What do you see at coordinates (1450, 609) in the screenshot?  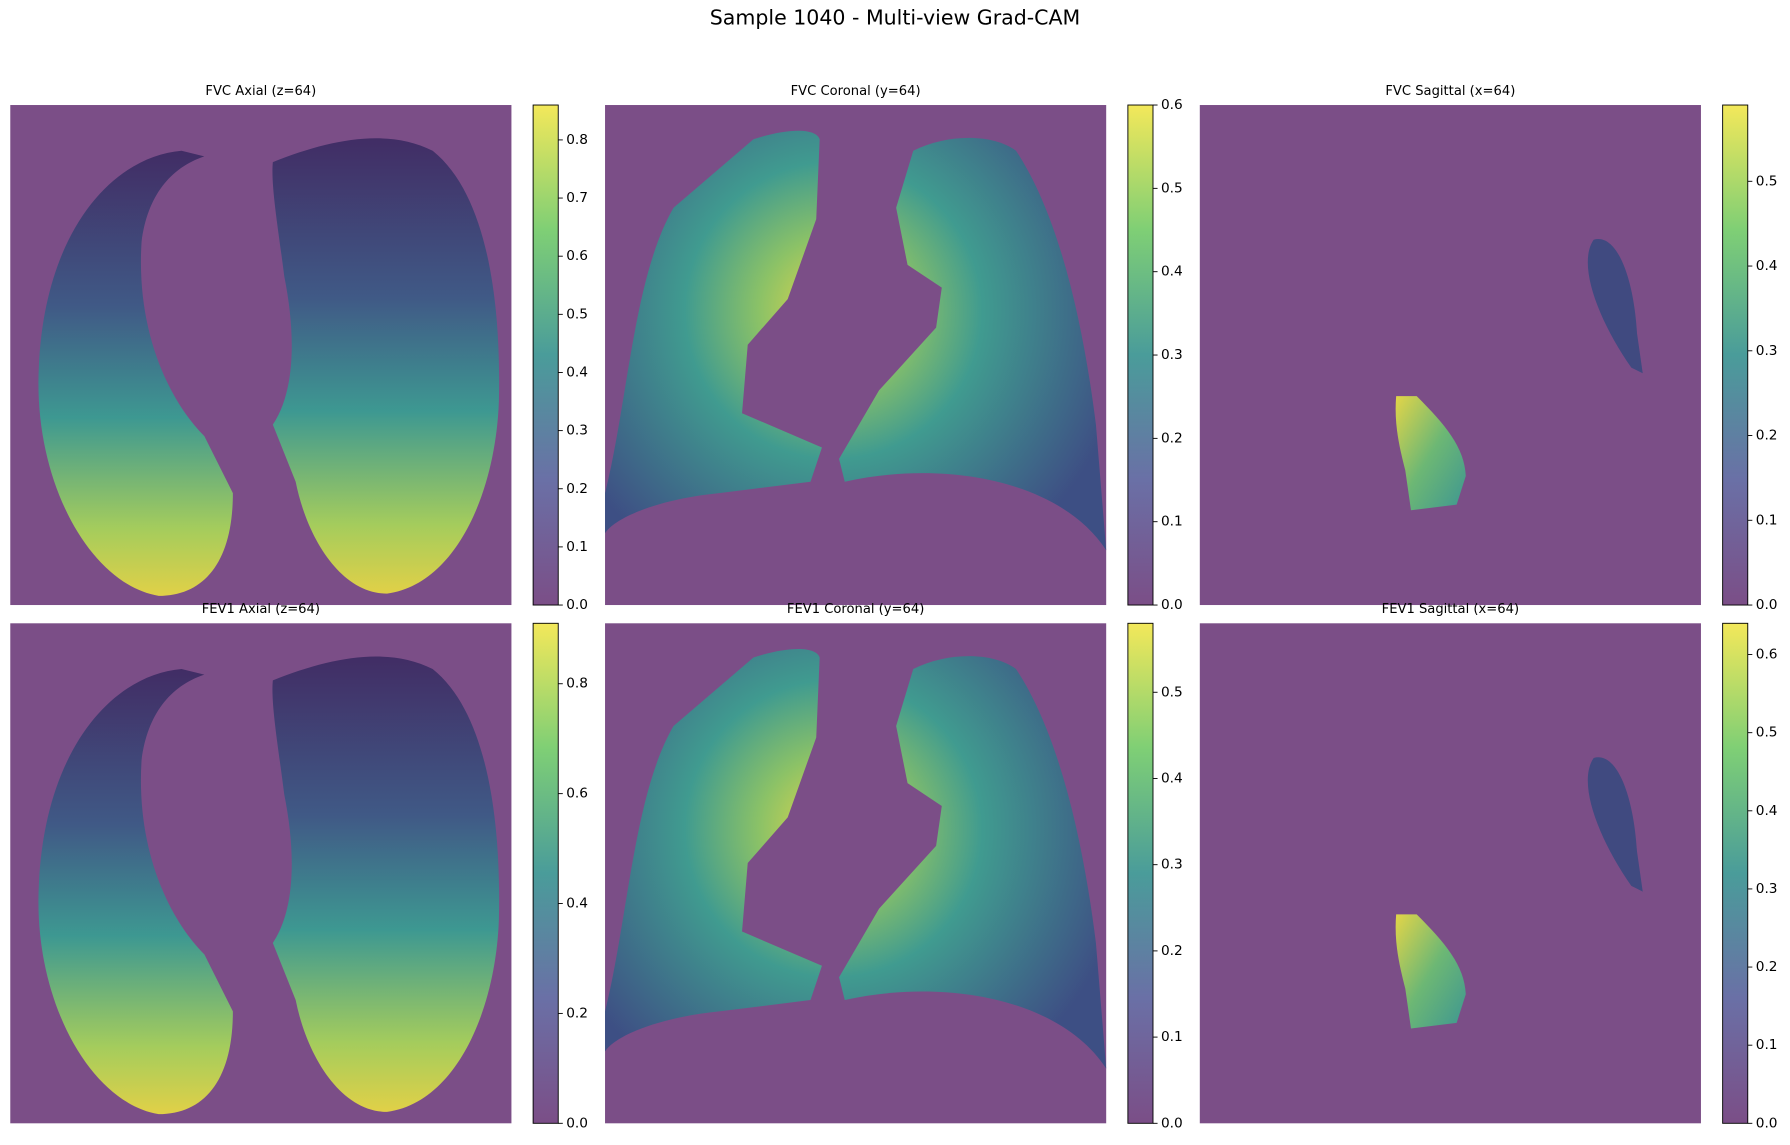 I see `panel-title: FEV1 Sagittal (x=64)` at bounding box center [1450, 609].